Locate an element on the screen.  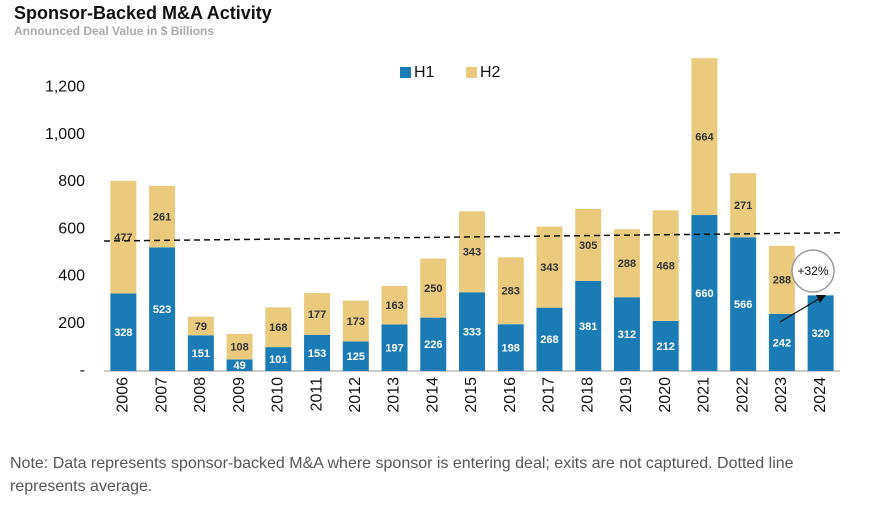
data-label: 566 is located at coordinates (743, 305).